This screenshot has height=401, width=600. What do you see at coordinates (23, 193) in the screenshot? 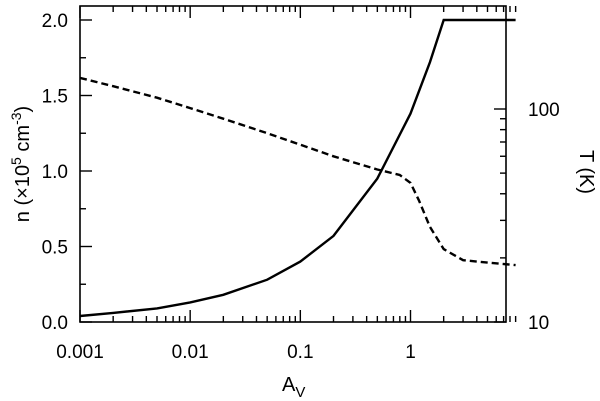
I see `y-left-title-prefix: n (×10` at bounding box center [23, 193].